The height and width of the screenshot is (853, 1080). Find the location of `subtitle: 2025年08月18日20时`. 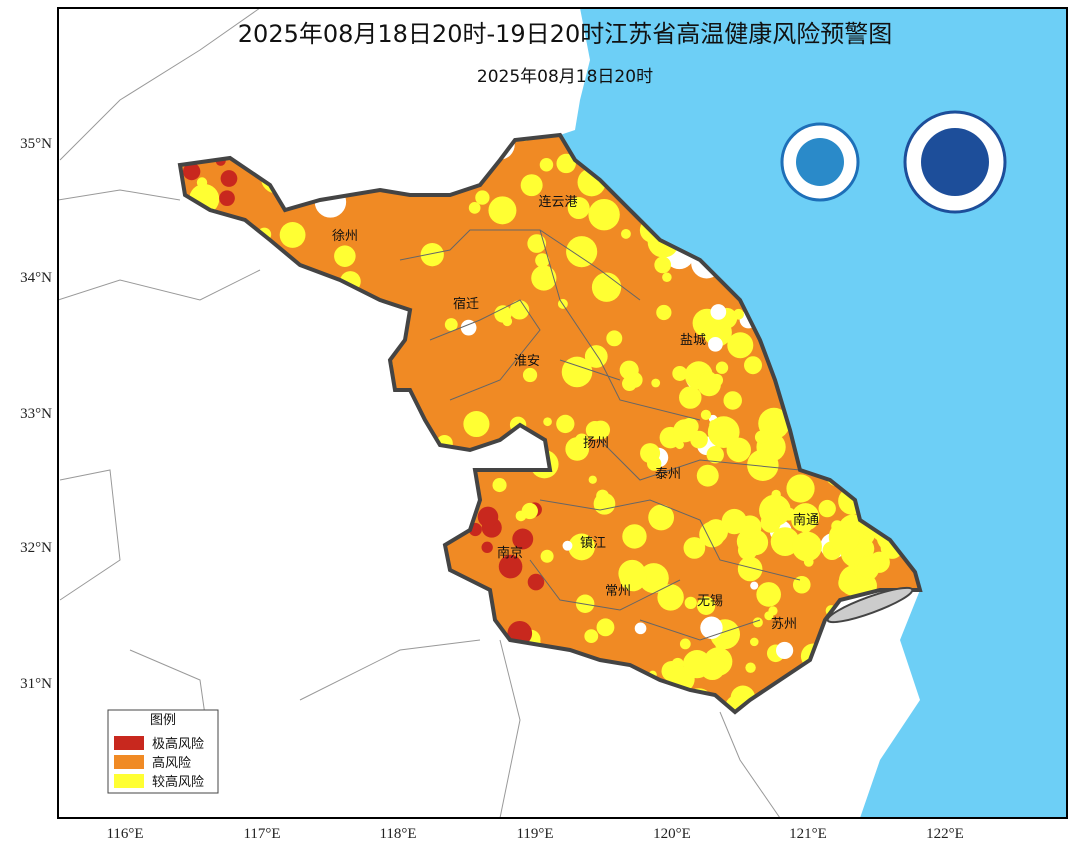

subtitle: 2025年08月18日20时 is located at coordinates (565, 77).